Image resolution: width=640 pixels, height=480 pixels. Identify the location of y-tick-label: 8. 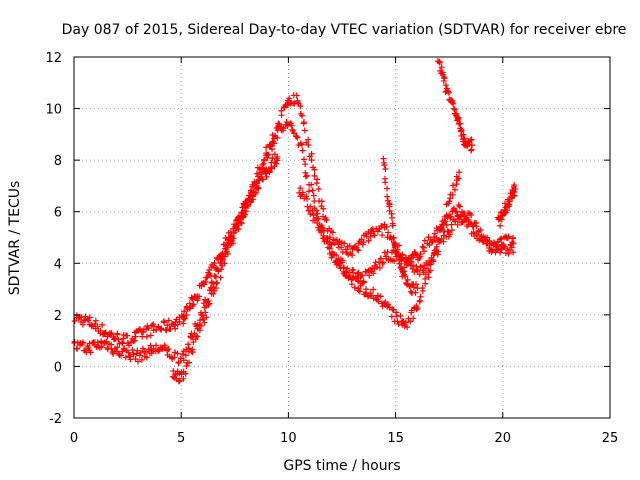
(58, 161).